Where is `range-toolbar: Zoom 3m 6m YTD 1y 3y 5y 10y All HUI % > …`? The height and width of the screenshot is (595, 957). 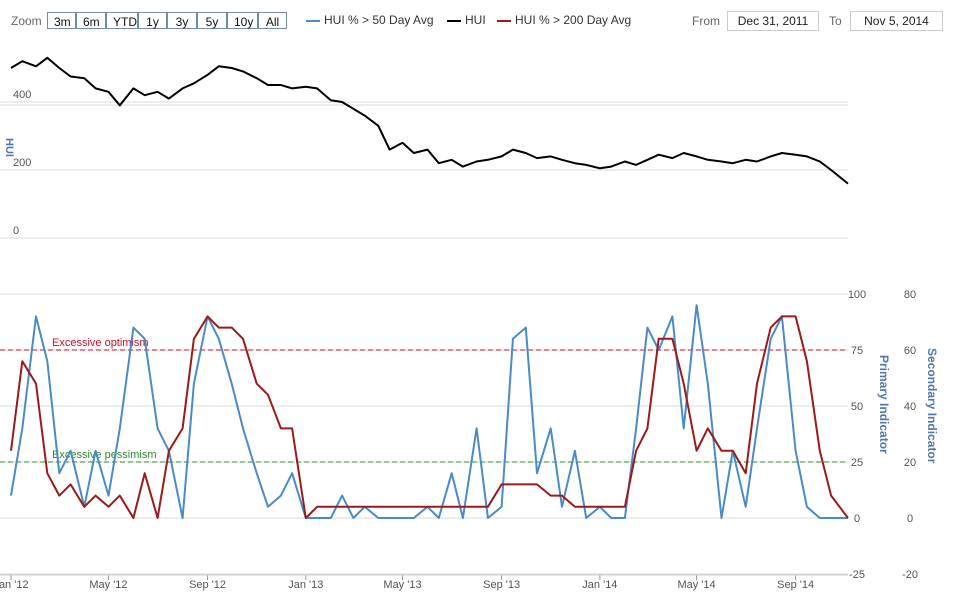 range-toolbar: Zoom 3m 6m YTD 1y 3y 5y 10y All HUI % > … is located at coordinates (478, 20).